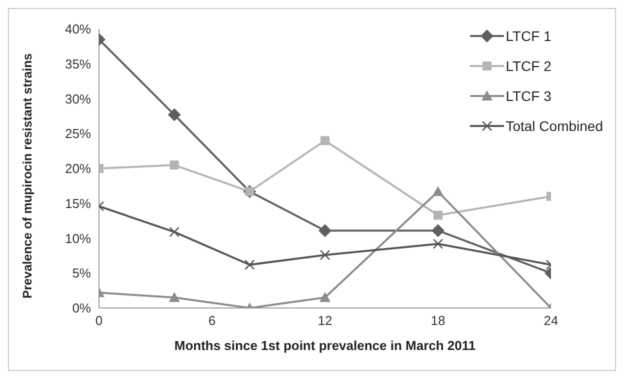  Describe the element at coordinates (78, 64) in the screenshot. I see `y-tick-label: 35%` at that location.